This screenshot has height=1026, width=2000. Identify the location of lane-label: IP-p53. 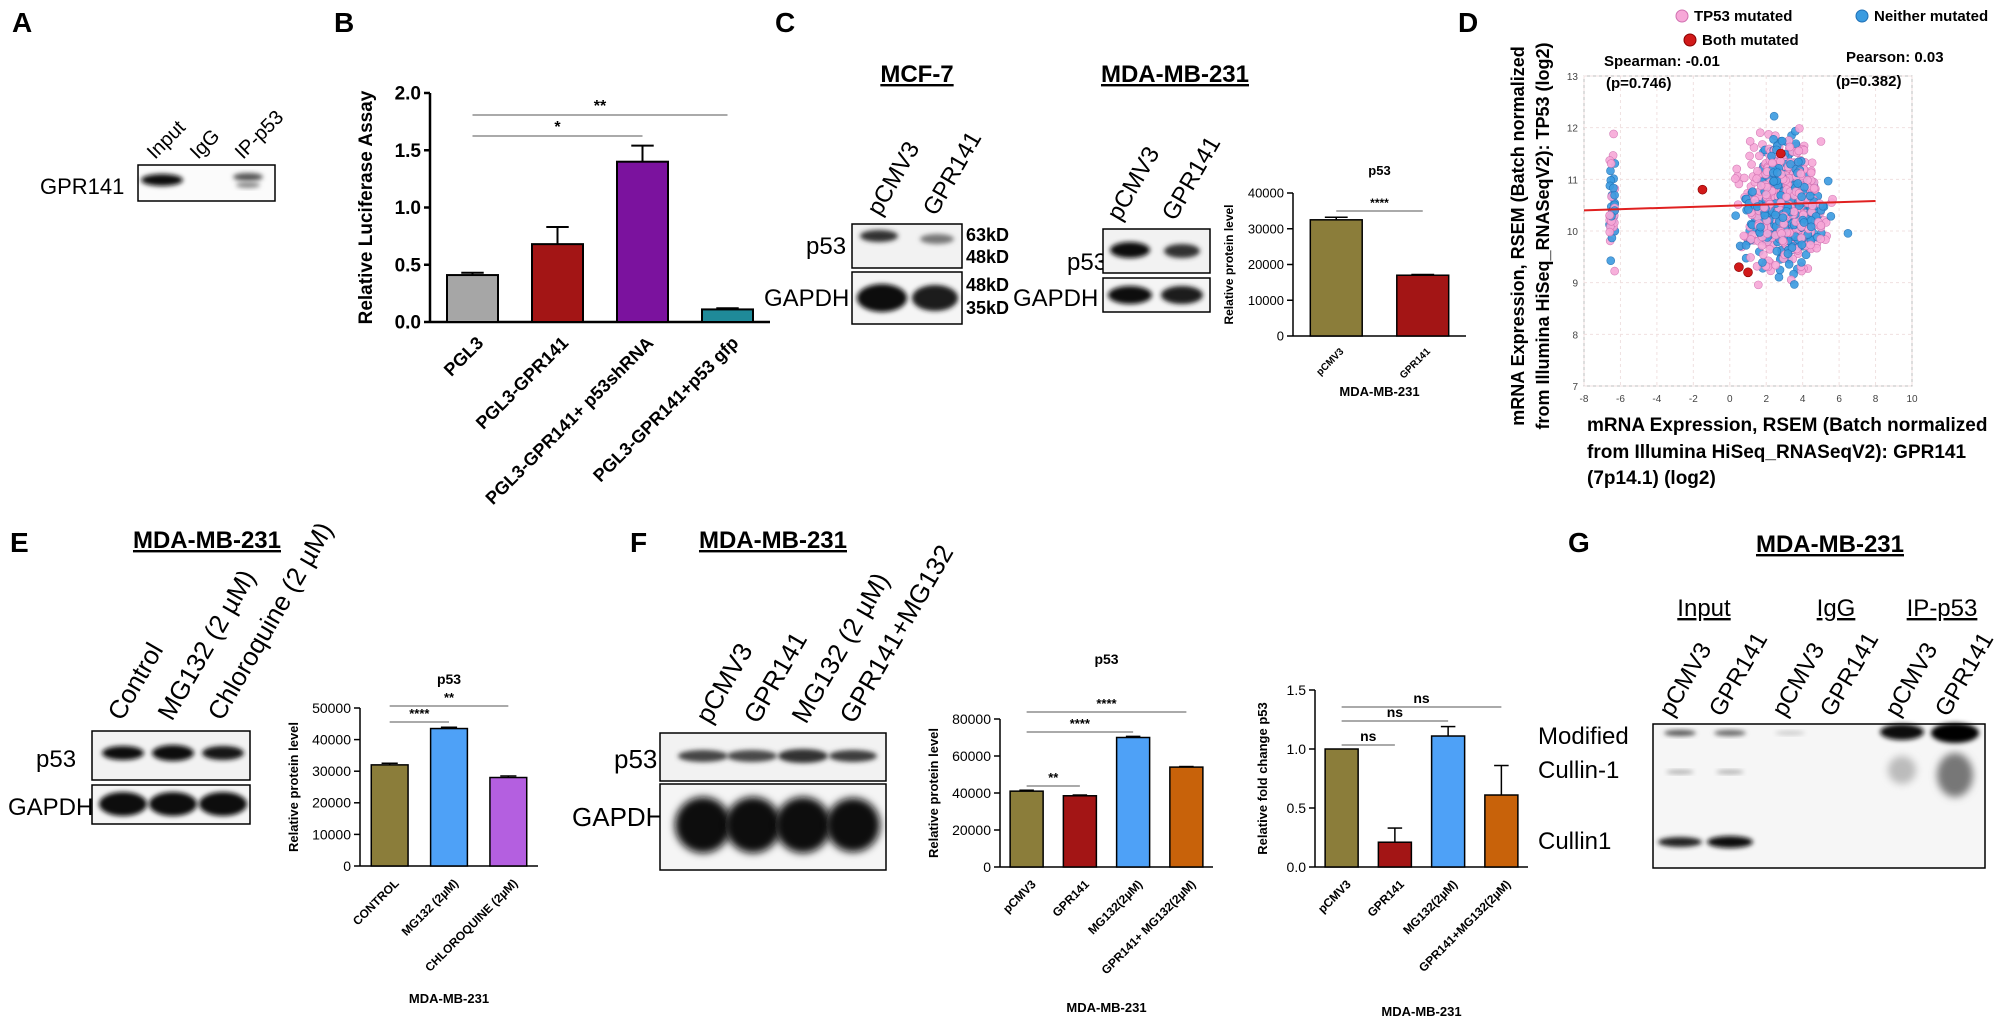
(259, 134).